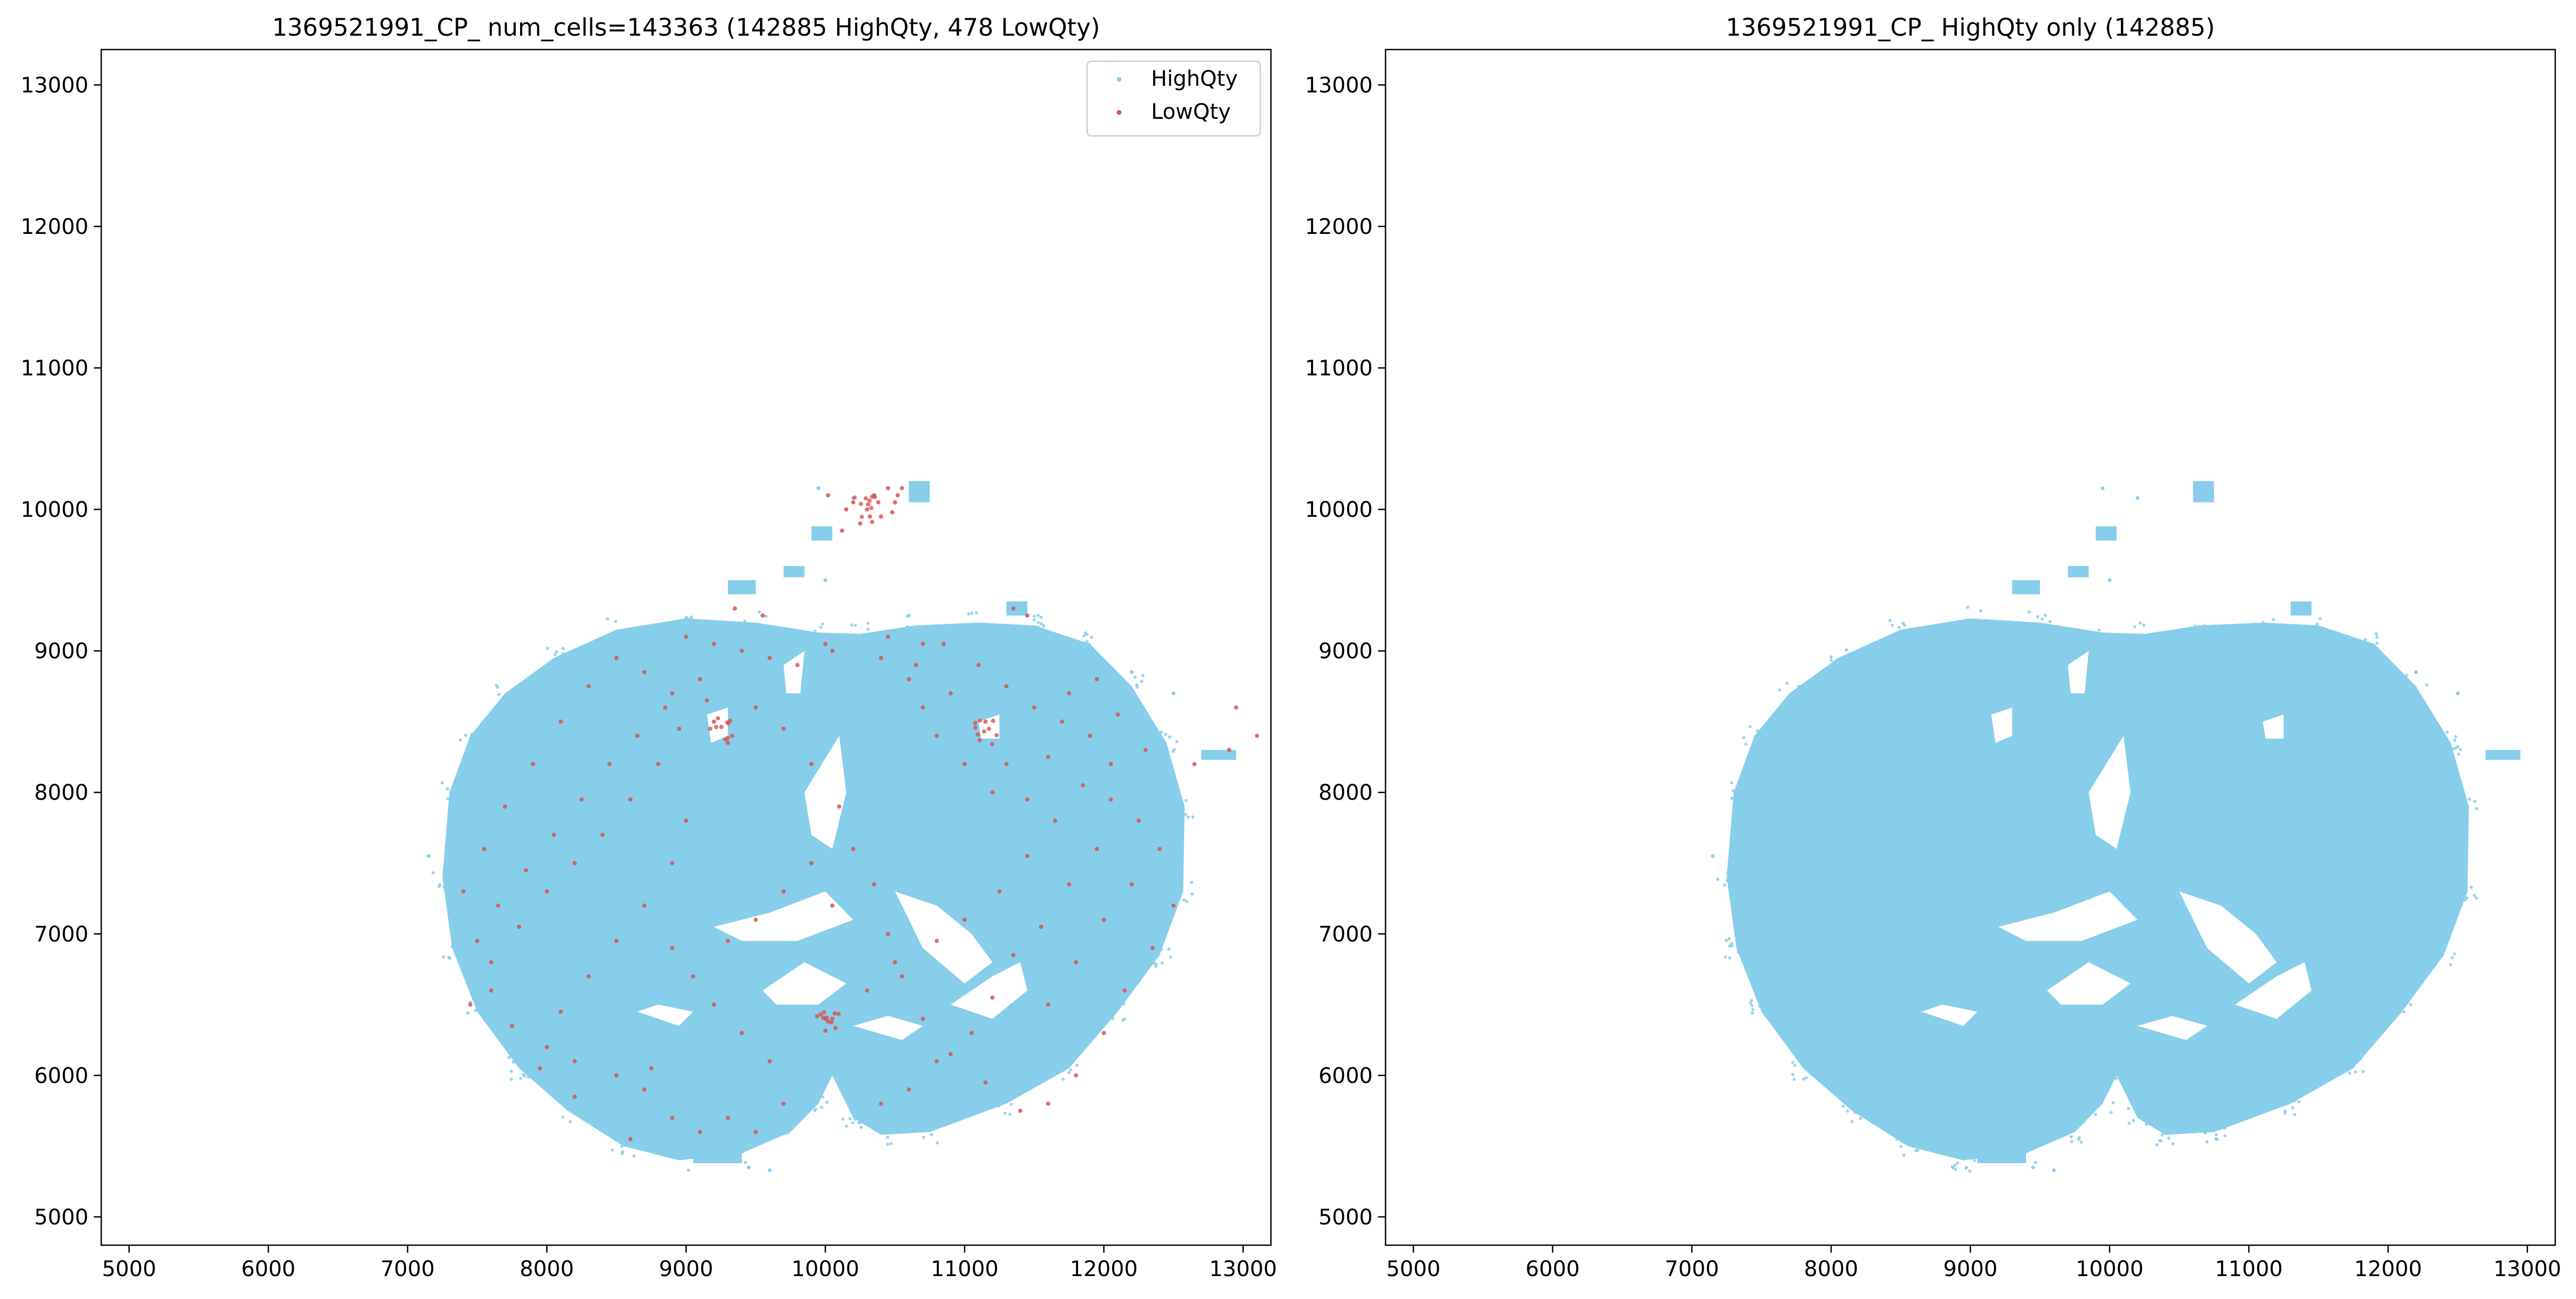  Describe the element at coordinates (54, 369) in the screenshot. I see `y-tick-label: 11000` at that location.